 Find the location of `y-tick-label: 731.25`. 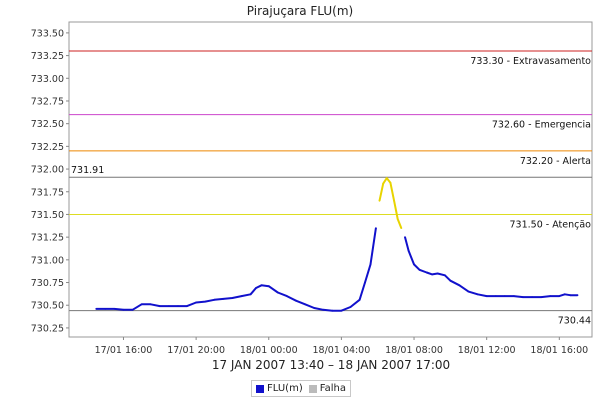

y-tick-label: 731.25 is located at coordinates (47, 238).